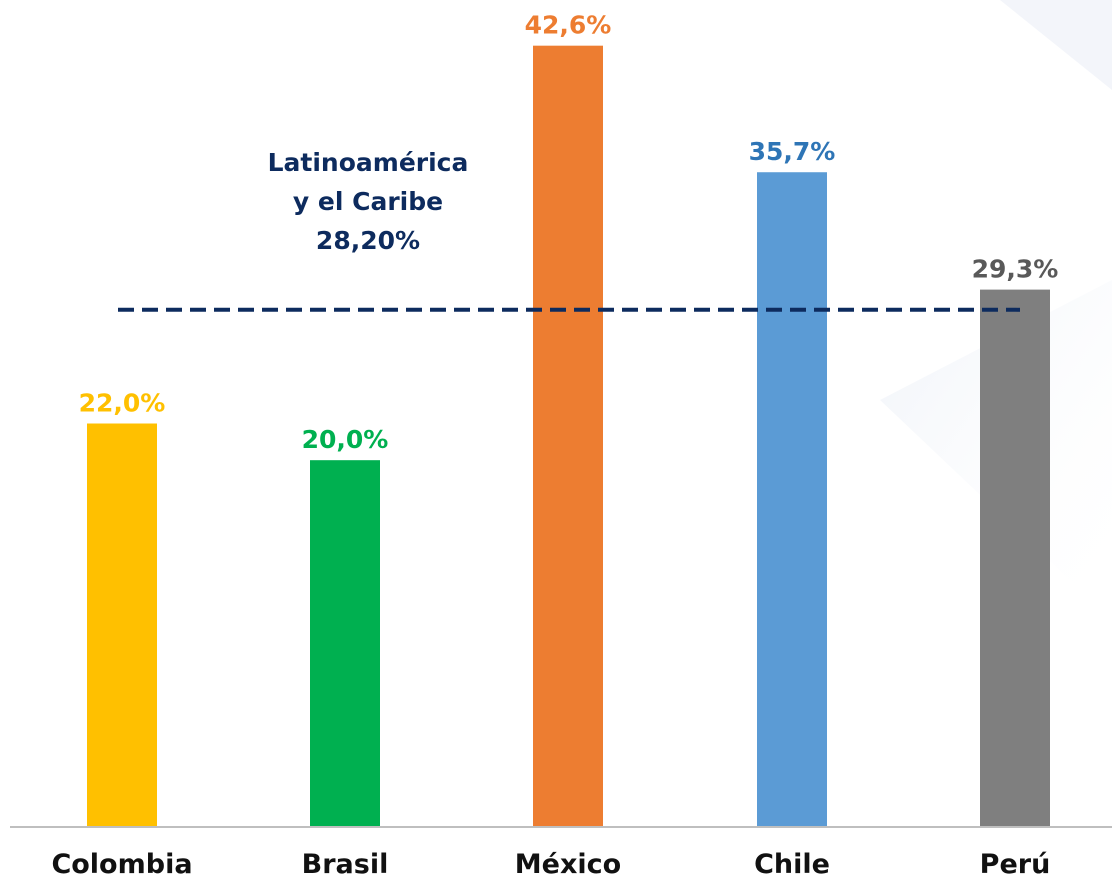 The width and height of the screenshot is (1112, 885). What do you see at coordinates (1015, 269) in the screenshot?
I see `value-label-peru: 29,3%` at bounding box center [1015, 269].